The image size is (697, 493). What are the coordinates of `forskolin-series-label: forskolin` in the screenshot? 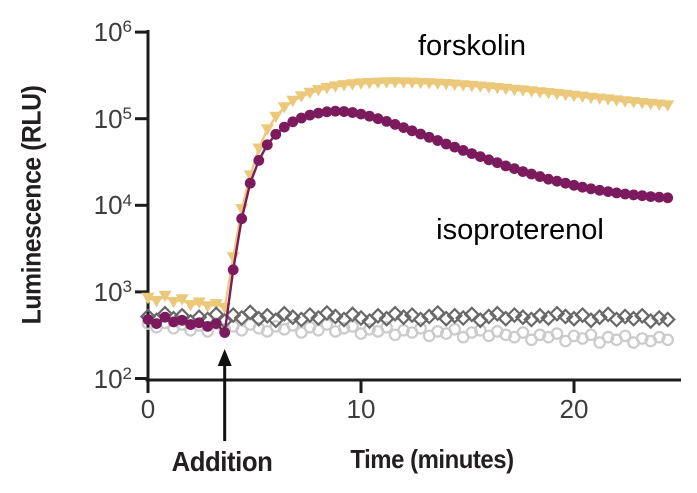 It's located at (472, 46).